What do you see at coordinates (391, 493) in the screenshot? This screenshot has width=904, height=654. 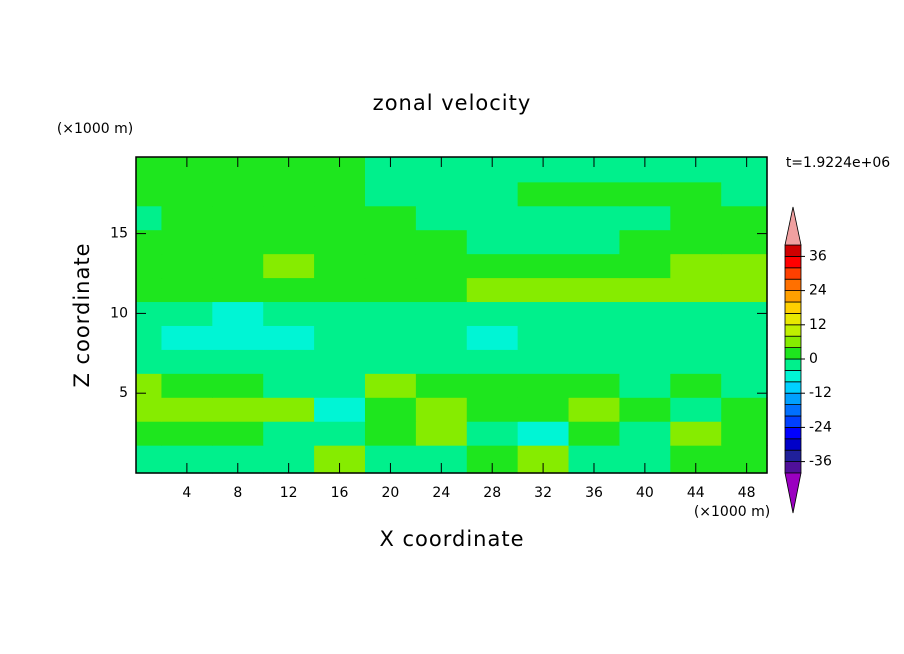 I see `x-tick-label: 20` at bounding box center [391, 493].